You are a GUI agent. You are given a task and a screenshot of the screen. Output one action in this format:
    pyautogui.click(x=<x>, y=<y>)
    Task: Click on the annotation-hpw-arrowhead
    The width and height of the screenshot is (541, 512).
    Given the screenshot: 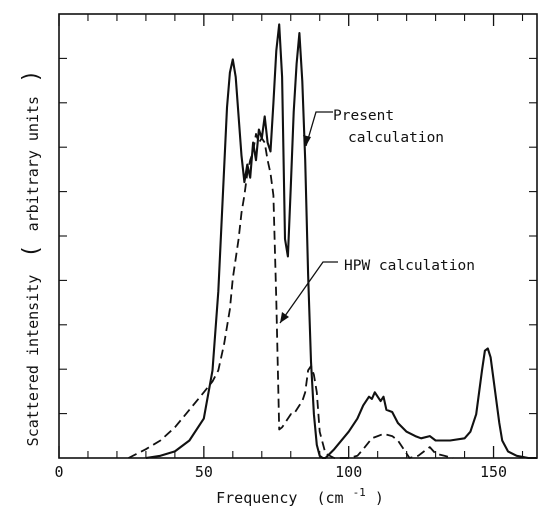 What is the action you would take?
    pyautogui.click(x=284, y=317)
    